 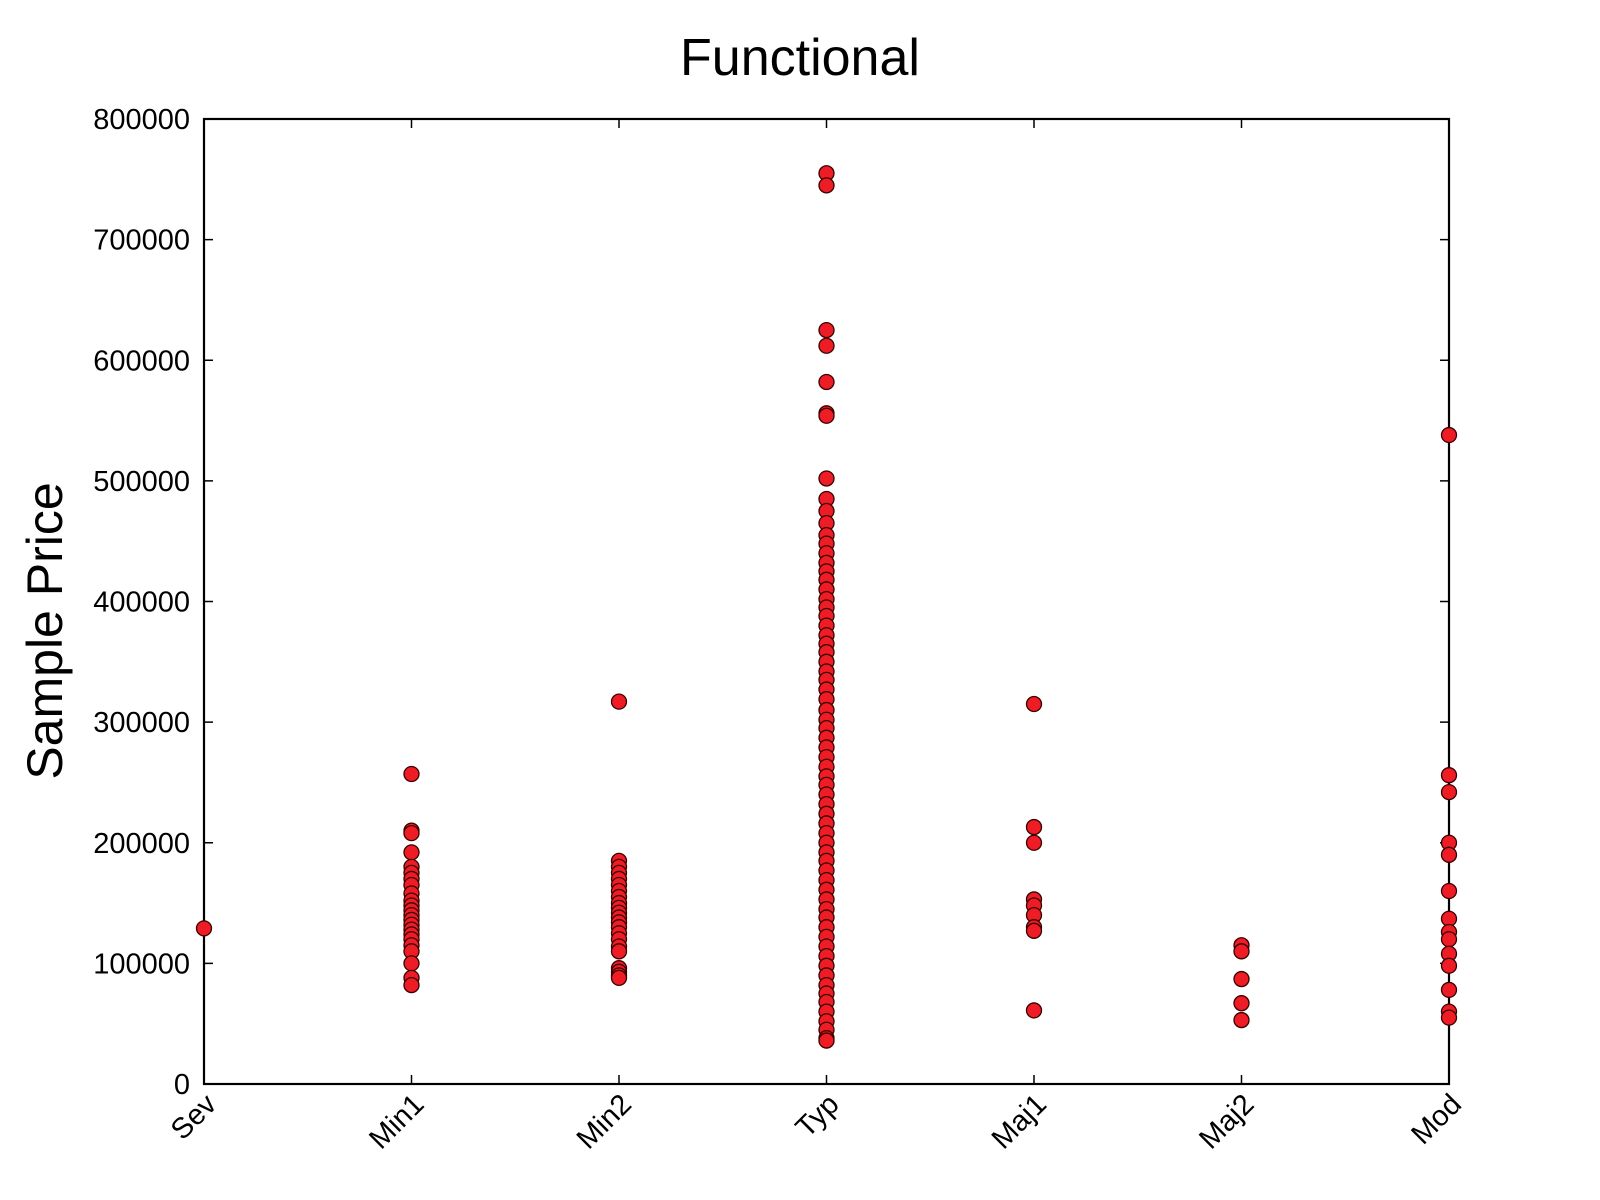 I want to click on x-tick-label: Typ, so click(x=818, y=1116).